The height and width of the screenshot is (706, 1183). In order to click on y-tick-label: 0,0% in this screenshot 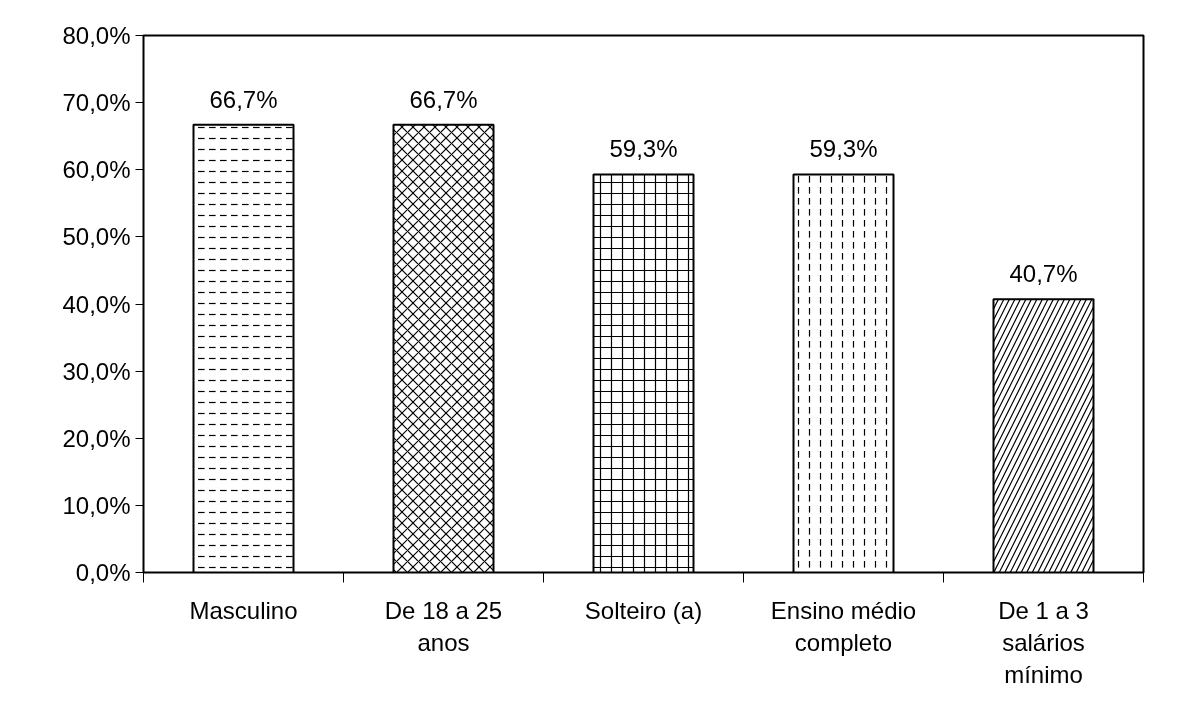, I will do `click(103, 572)`.